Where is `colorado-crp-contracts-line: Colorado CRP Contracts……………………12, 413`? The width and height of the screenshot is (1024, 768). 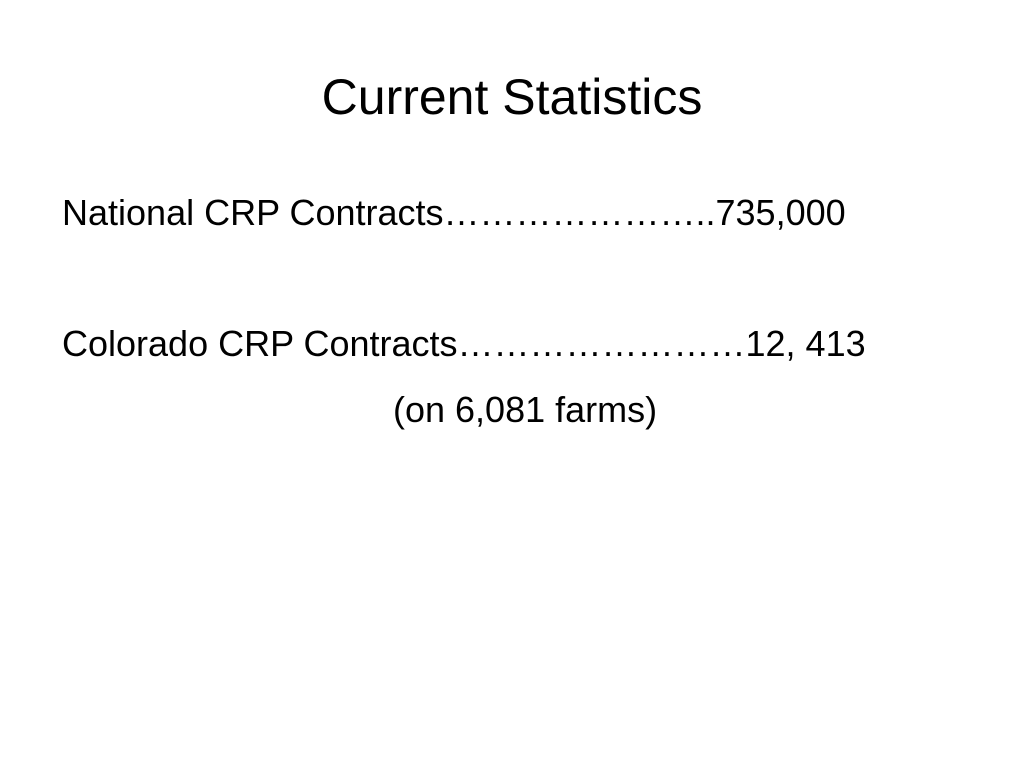 colorado-crp-contracts-line: Colorado CRP Contracts……………………12, 413 is located at coordinates (464, 343).